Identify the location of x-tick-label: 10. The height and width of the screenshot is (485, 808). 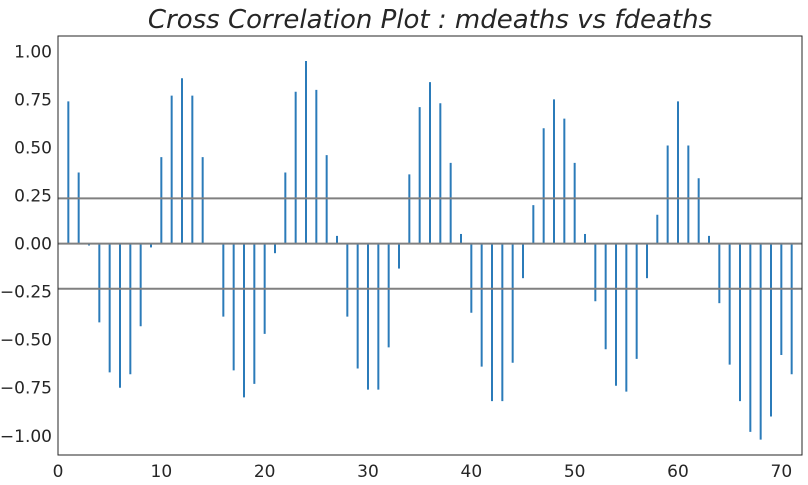
(162, 472).